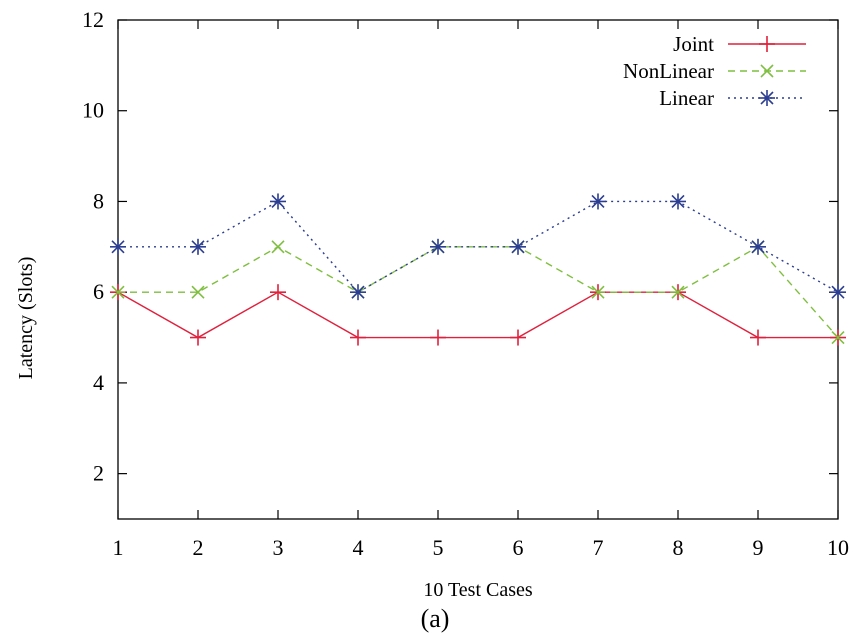 This screenshot has height=636, width=855. What do you see at coordinates (686, 98) in the screenshot?
I see `legend-label: Linear` at bounding box center [686, 98].